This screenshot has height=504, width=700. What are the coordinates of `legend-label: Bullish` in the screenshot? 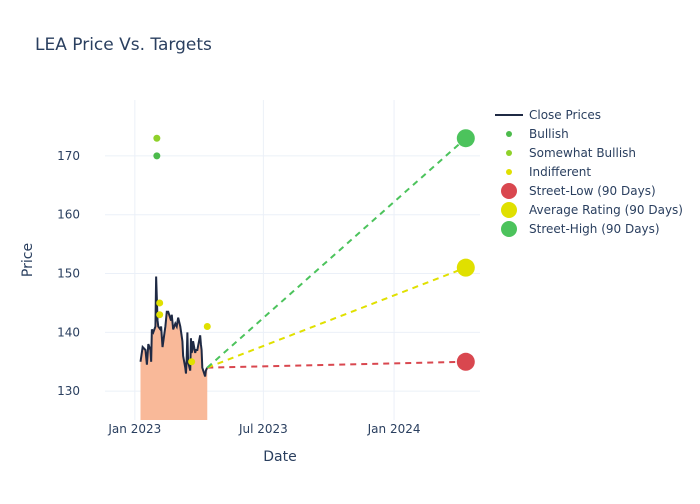 It's located at (549, 134).